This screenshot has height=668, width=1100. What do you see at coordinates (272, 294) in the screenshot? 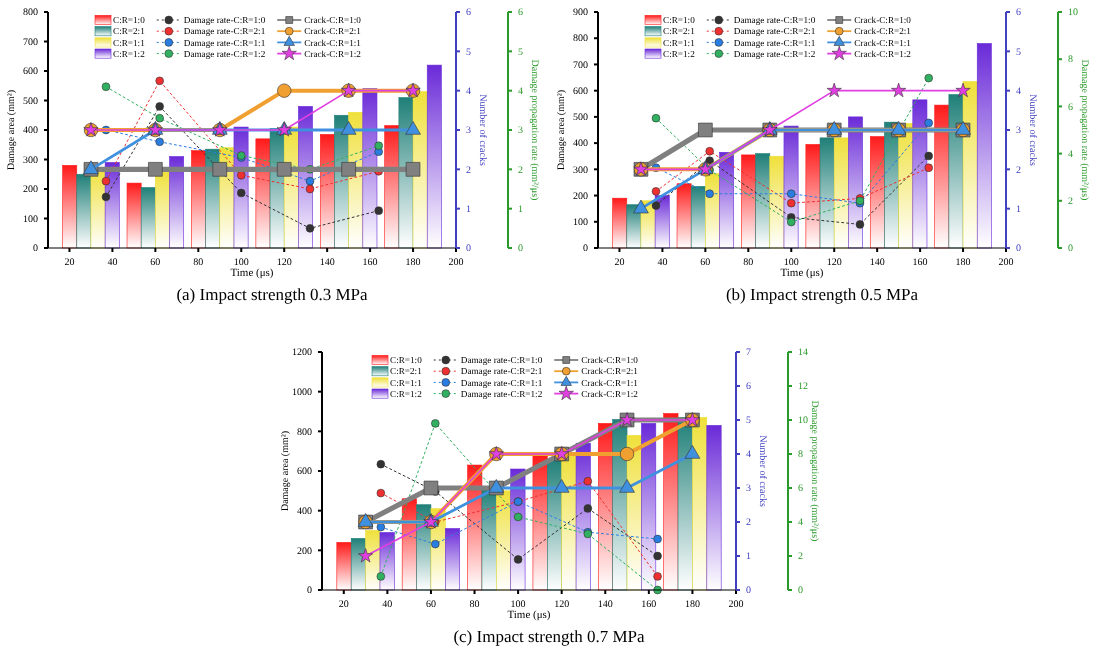
I see `text: (a) Impact strength 0.3 MPa` at bounding box center [272, 294].